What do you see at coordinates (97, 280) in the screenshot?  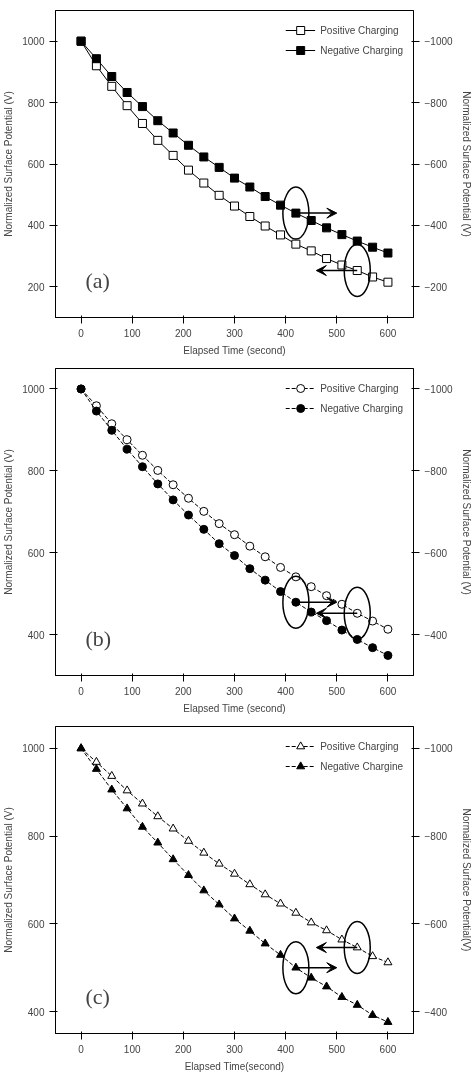 I see `annotation: (a)` at bounding box center [97, 280].